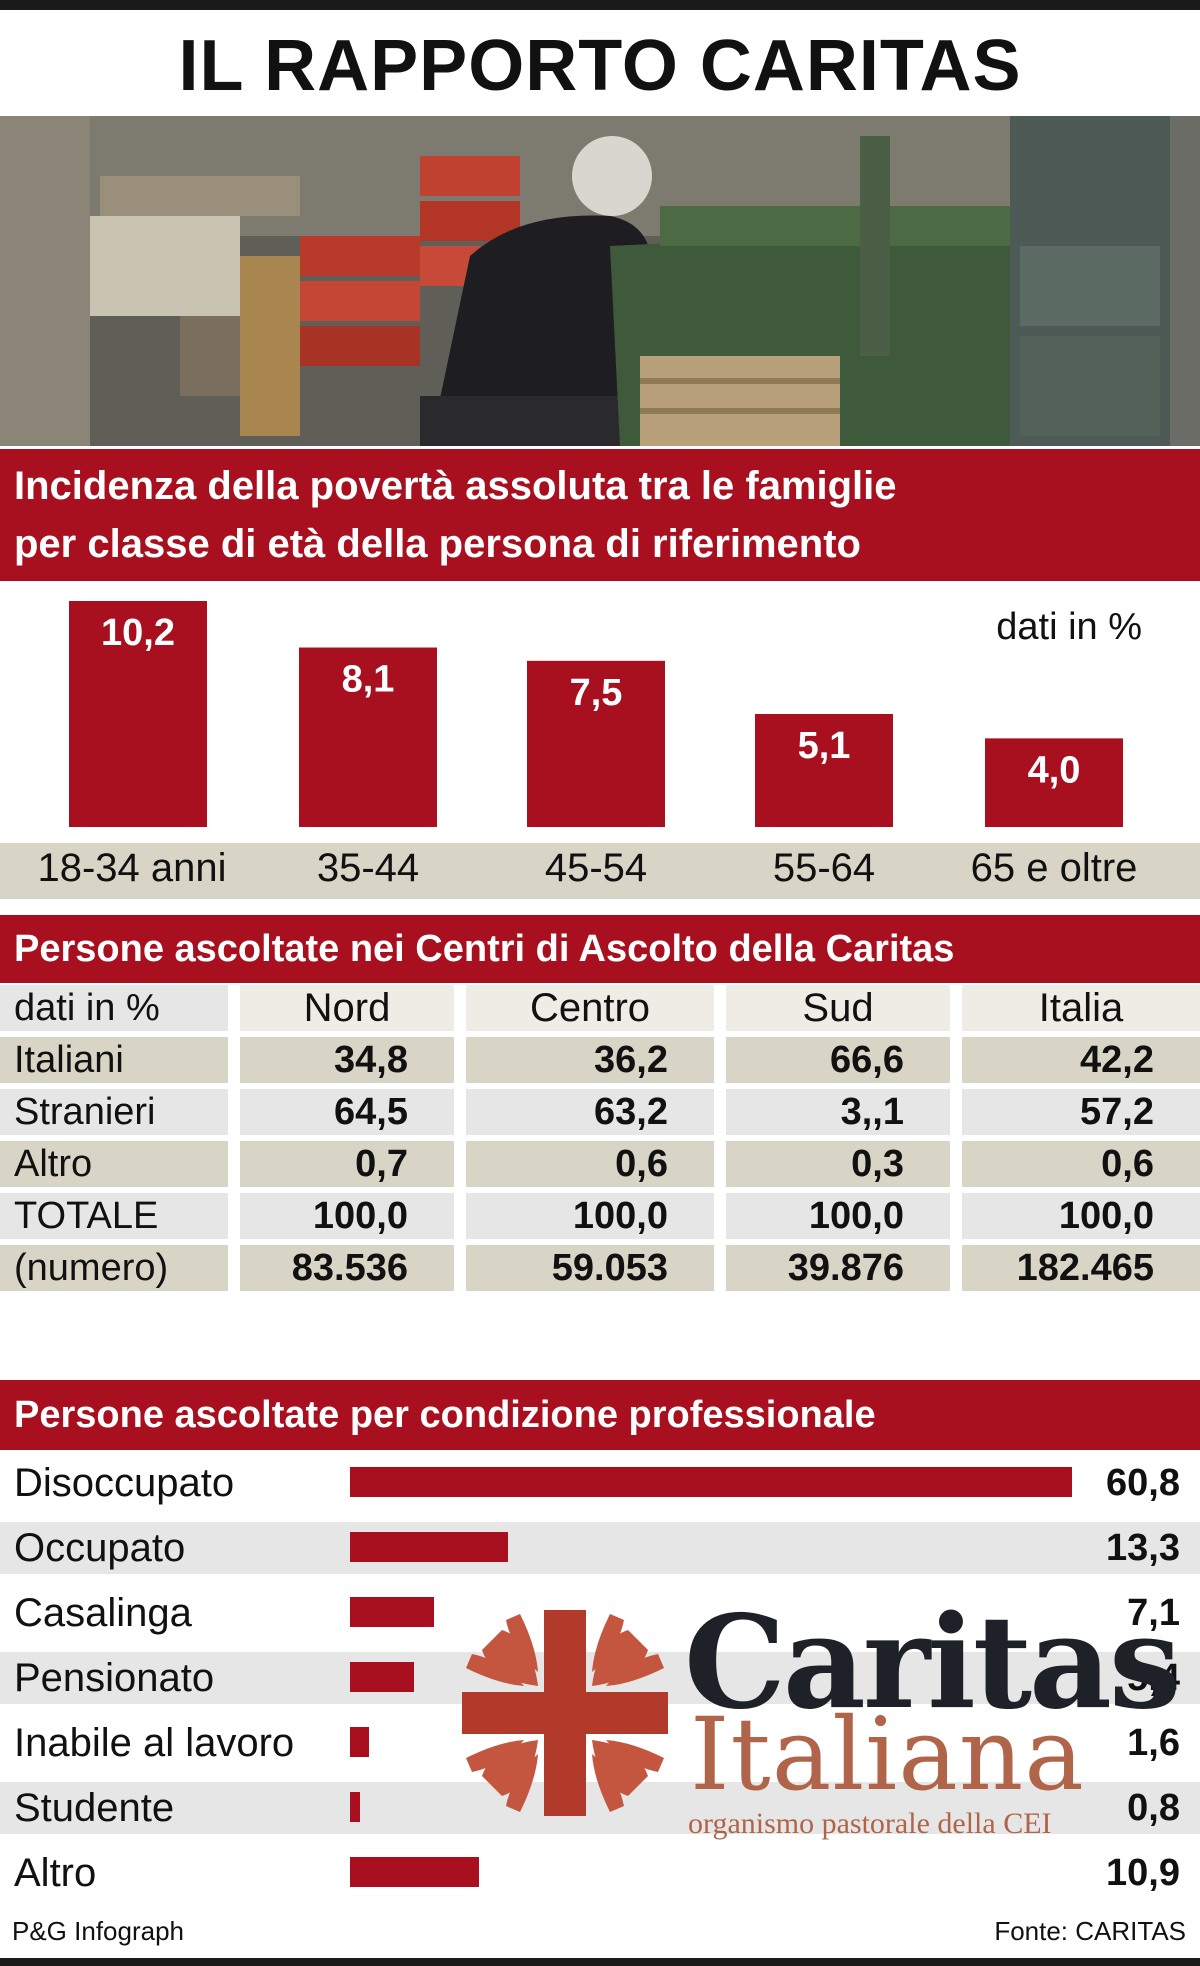 Image resolution: width=1200 pixels, height=1966 pixels. Describe the element at coordinates (824, 868) in the screenshot. I see `category-label: 55-64` at that location.